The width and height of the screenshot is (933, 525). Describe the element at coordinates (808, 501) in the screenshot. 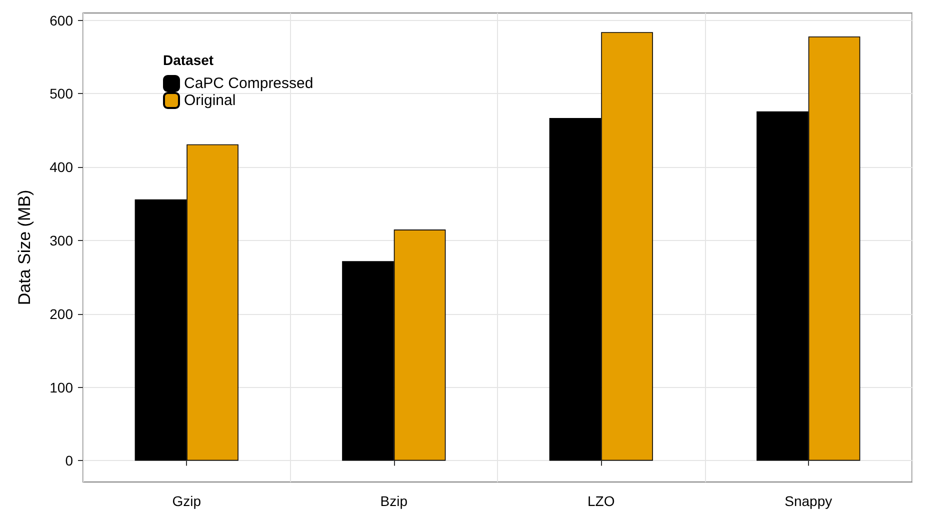

I see `x-tick-label: Snappy` at that location.